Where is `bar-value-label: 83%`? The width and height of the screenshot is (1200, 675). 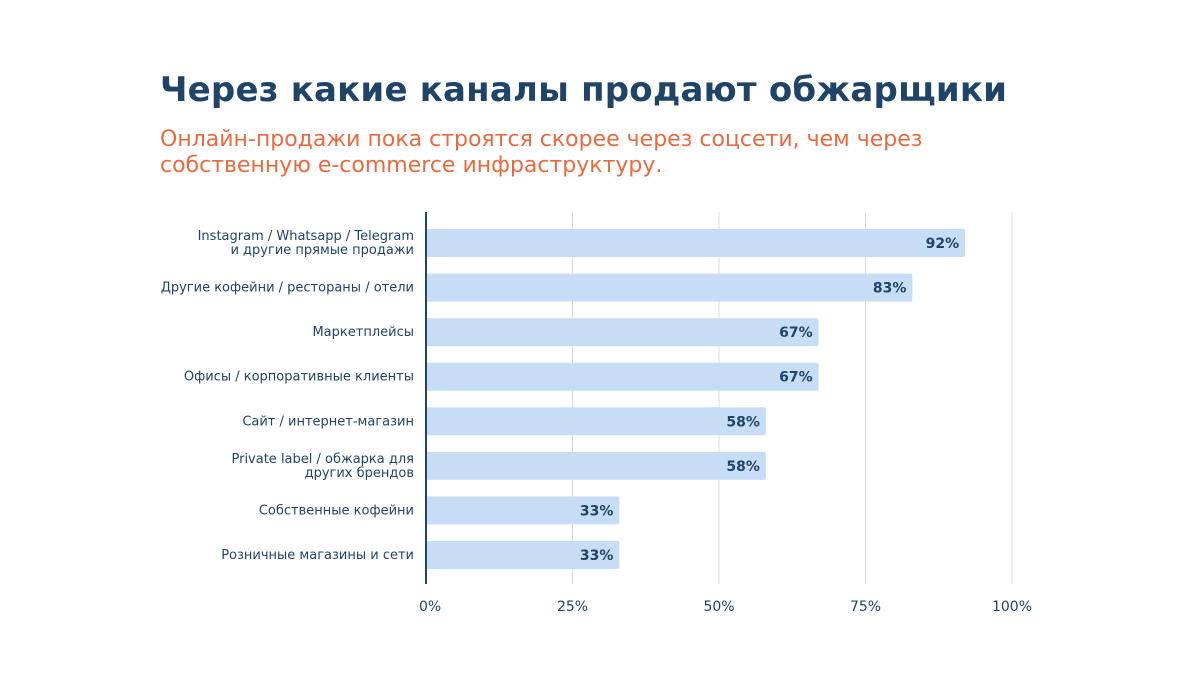 bar-value-label: 83% is located at coordinates (890, 289).